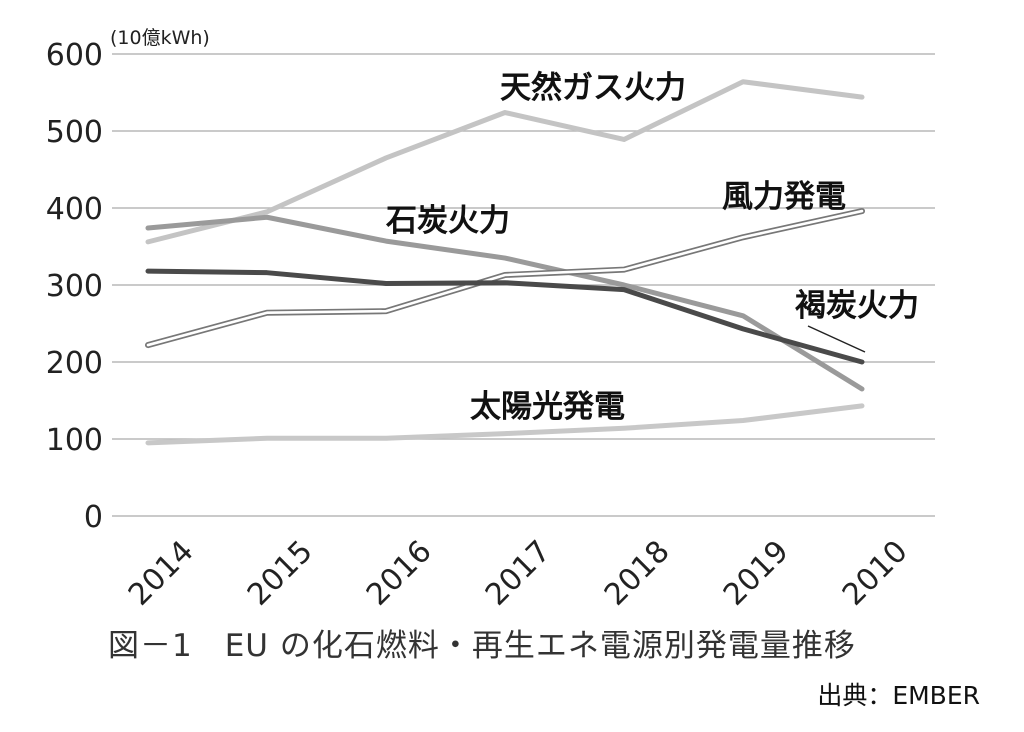  I want to click on x-tick-label: 2015, so click(280, 573).